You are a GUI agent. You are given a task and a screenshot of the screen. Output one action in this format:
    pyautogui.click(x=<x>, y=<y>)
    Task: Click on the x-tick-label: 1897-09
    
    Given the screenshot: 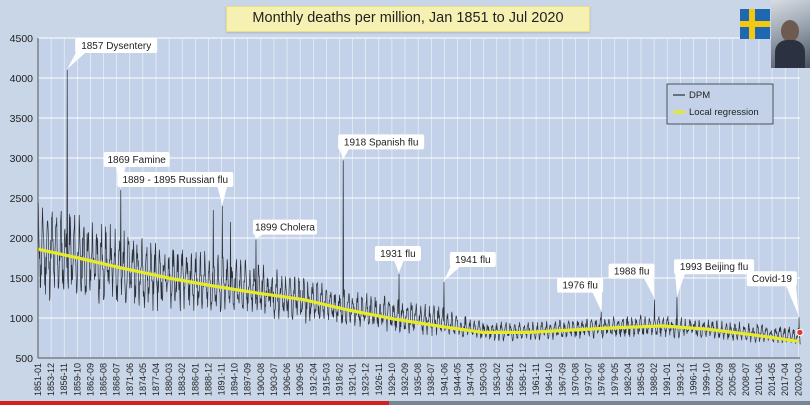 What is the action you would take?
    pyautogui.click(x=248, y=379)
    